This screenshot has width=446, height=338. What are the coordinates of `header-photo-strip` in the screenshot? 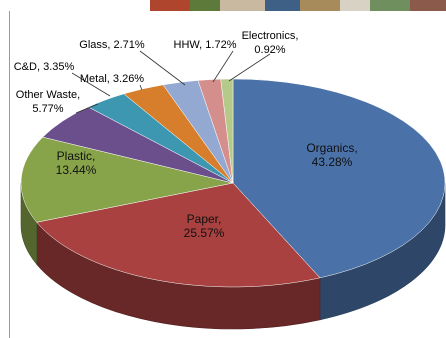 It's located at (298, 5).